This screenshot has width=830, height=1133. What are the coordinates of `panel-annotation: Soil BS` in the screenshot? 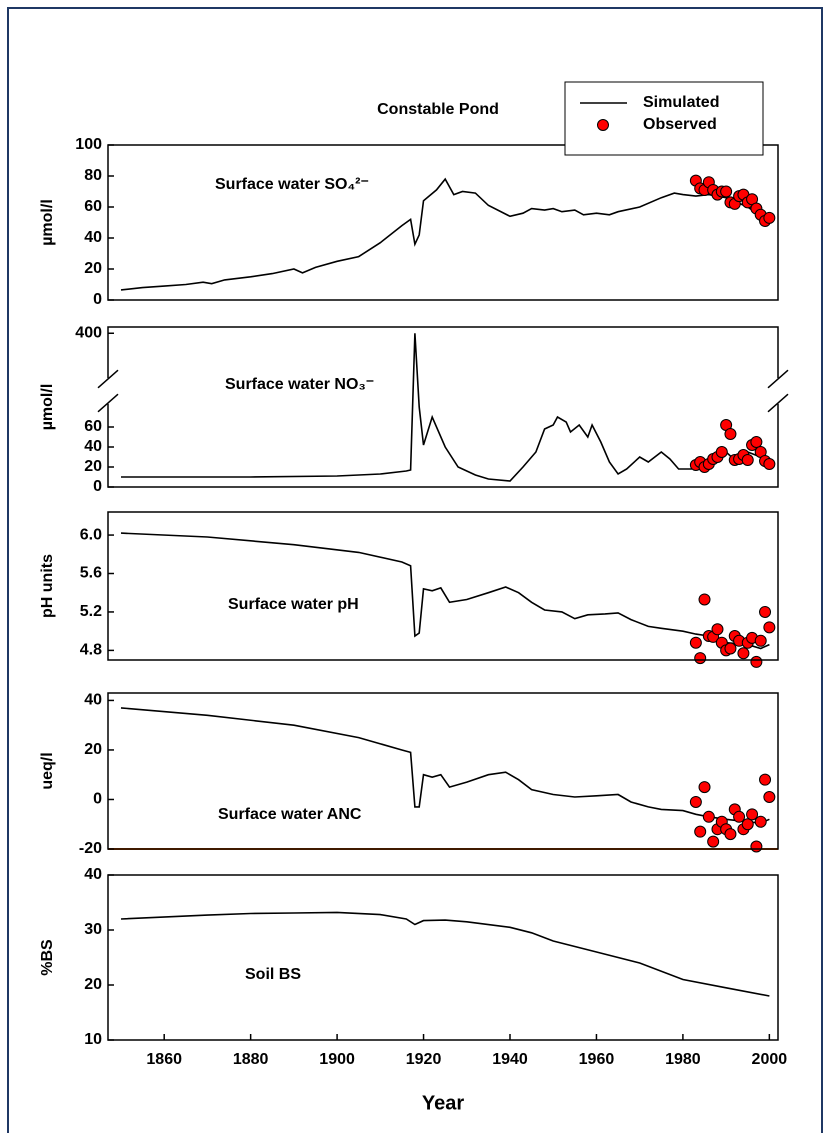 It's located at (273, 974).